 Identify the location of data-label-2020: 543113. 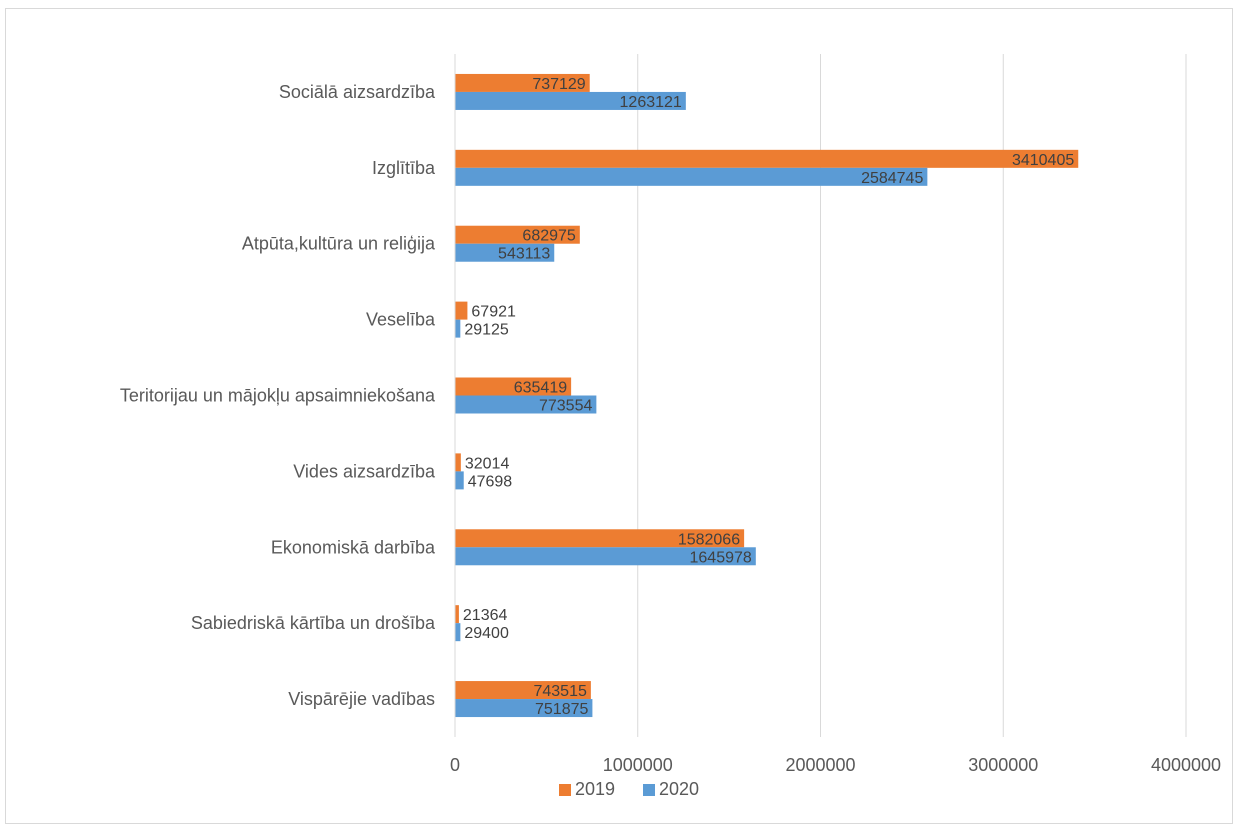
(524, 254).